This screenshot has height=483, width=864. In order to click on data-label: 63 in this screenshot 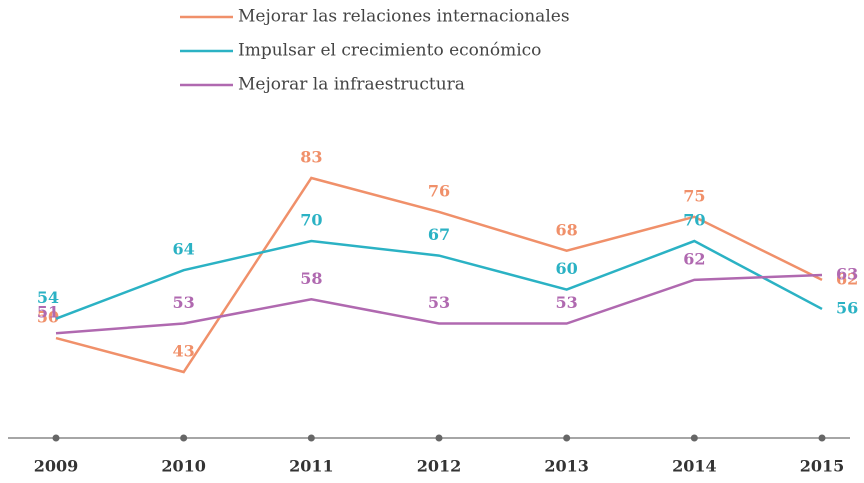, I will do `click(847, 274)`.